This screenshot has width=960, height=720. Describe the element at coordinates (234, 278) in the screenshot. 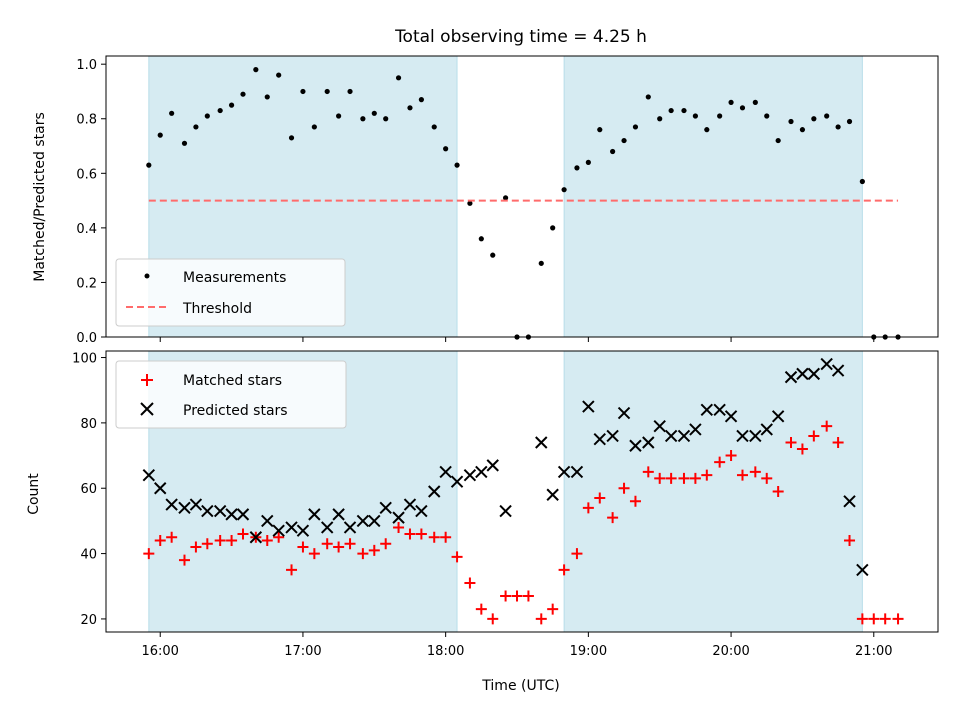

I see `legend-measurements: Measurements` at that location.